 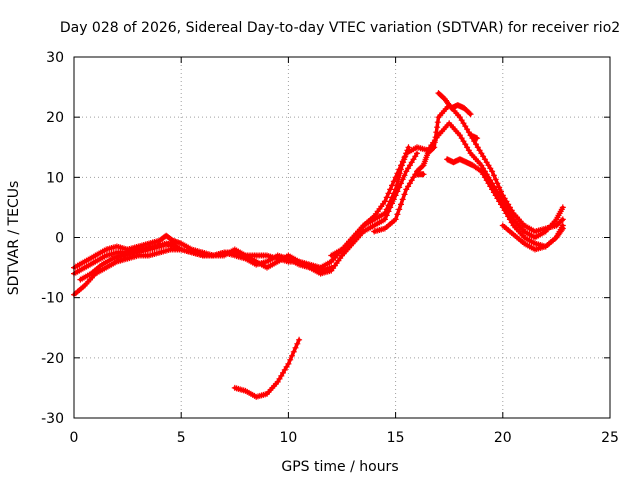 What do you see at coordinates (181, 438) in the screenshot?
I see `x-tick-label: 5` at bounding box center [181, 438].